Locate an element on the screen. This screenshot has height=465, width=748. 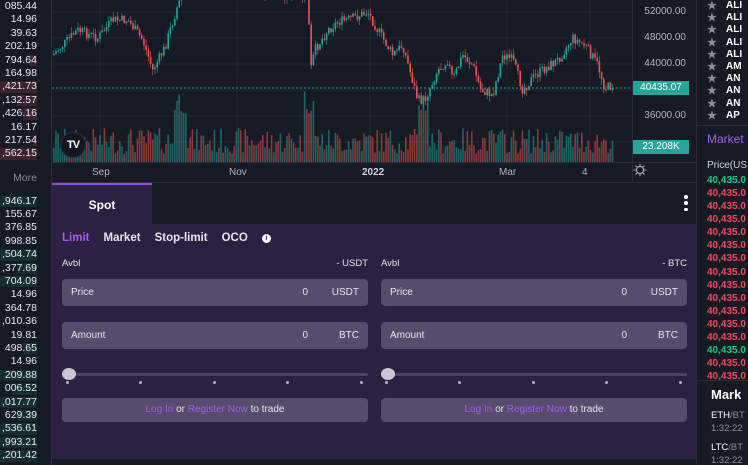
buy-amount-input: Amount 0 BTC is located at coordinates (215, 335).